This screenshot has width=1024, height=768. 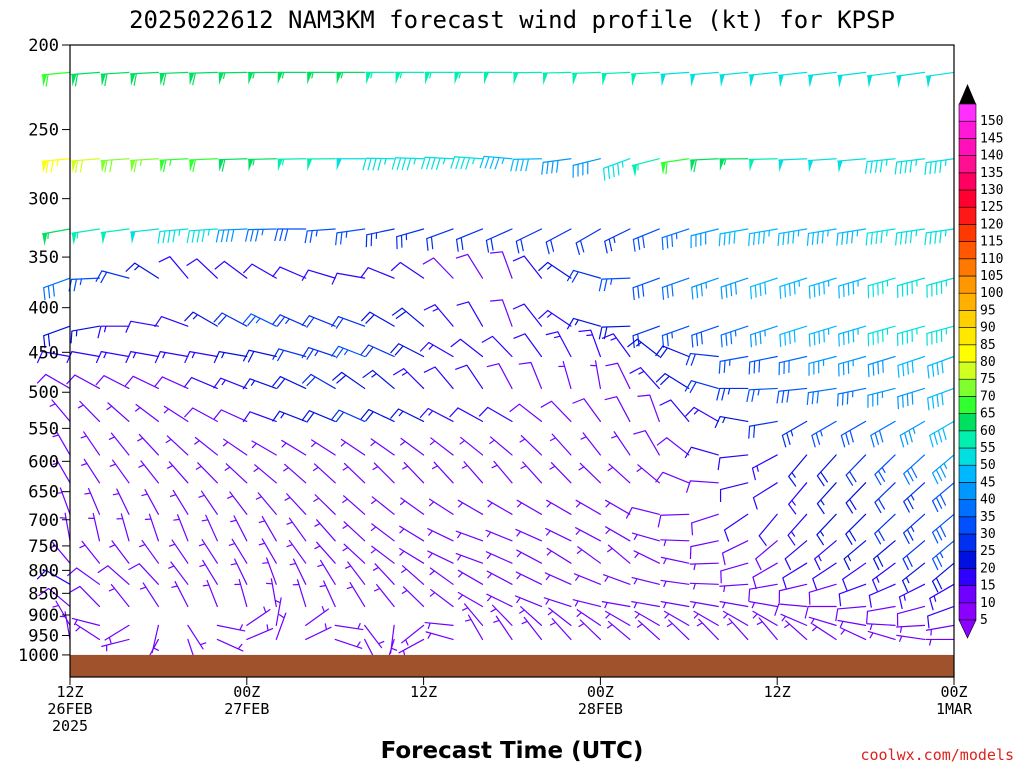 What do you see at coordinates (43, 46) in the screenshot?
I see `y-tick-label: 200` at bounding box center [43, 46].